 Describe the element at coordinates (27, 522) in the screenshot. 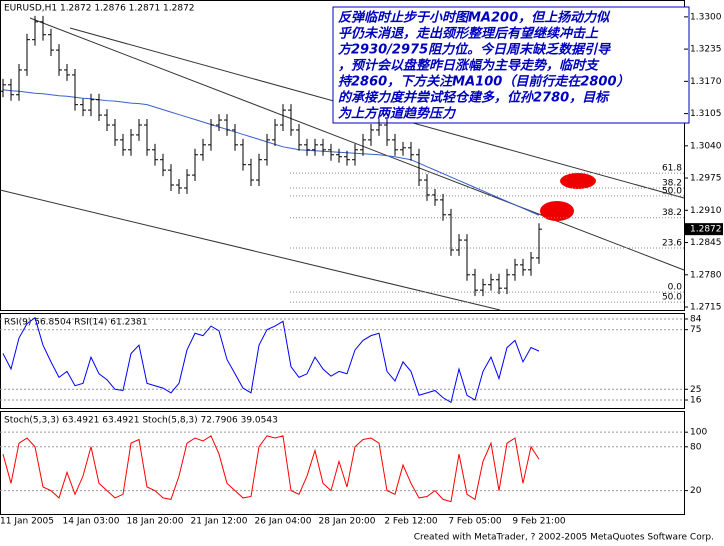

I see `x-tick-label: 11 Jan 2005` at that location.